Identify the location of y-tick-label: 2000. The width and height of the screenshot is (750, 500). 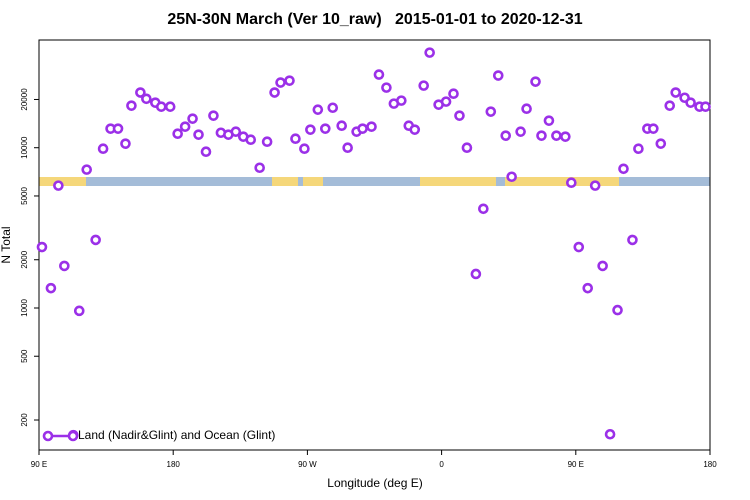
(24, 259).